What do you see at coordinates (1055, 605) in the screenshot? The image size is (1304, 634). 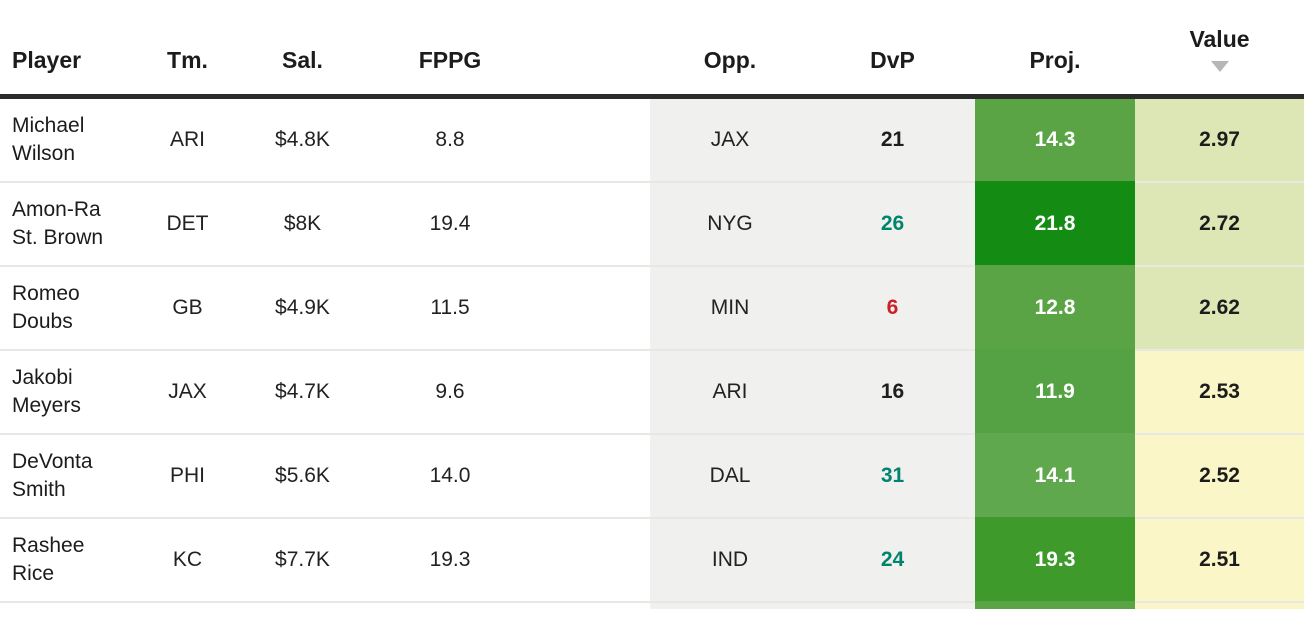 I see `projection-cell` at bounding box center [1055, 605].